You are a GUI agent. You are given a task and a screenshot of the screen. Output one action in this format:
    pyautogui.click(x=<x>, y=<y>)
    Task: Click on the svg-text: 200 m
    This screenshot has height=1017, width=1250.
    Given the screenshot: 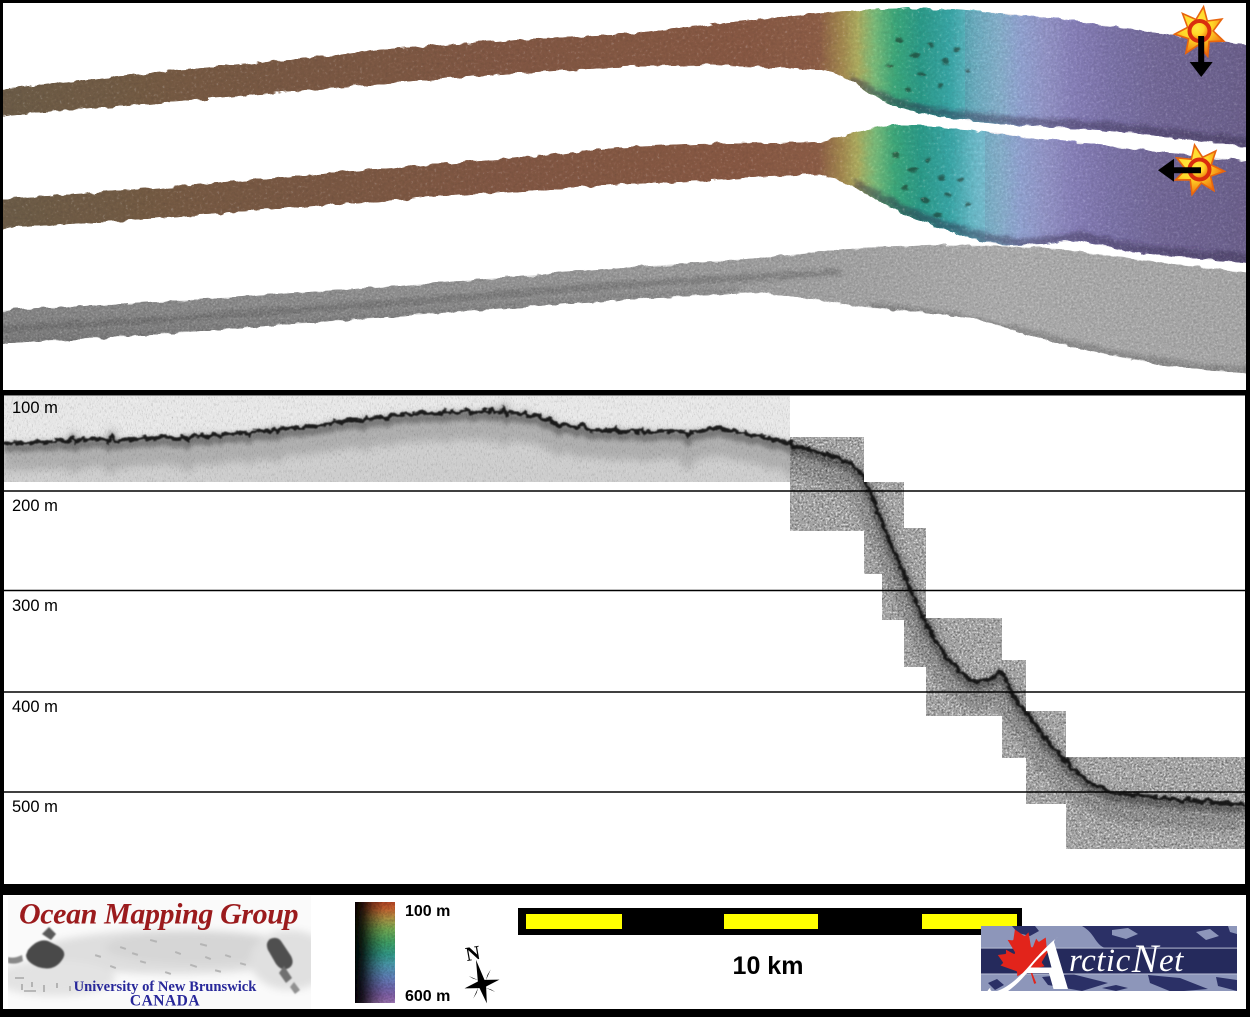 What is the action you would take?
    pyautogui.click(x=35, y=506)
    